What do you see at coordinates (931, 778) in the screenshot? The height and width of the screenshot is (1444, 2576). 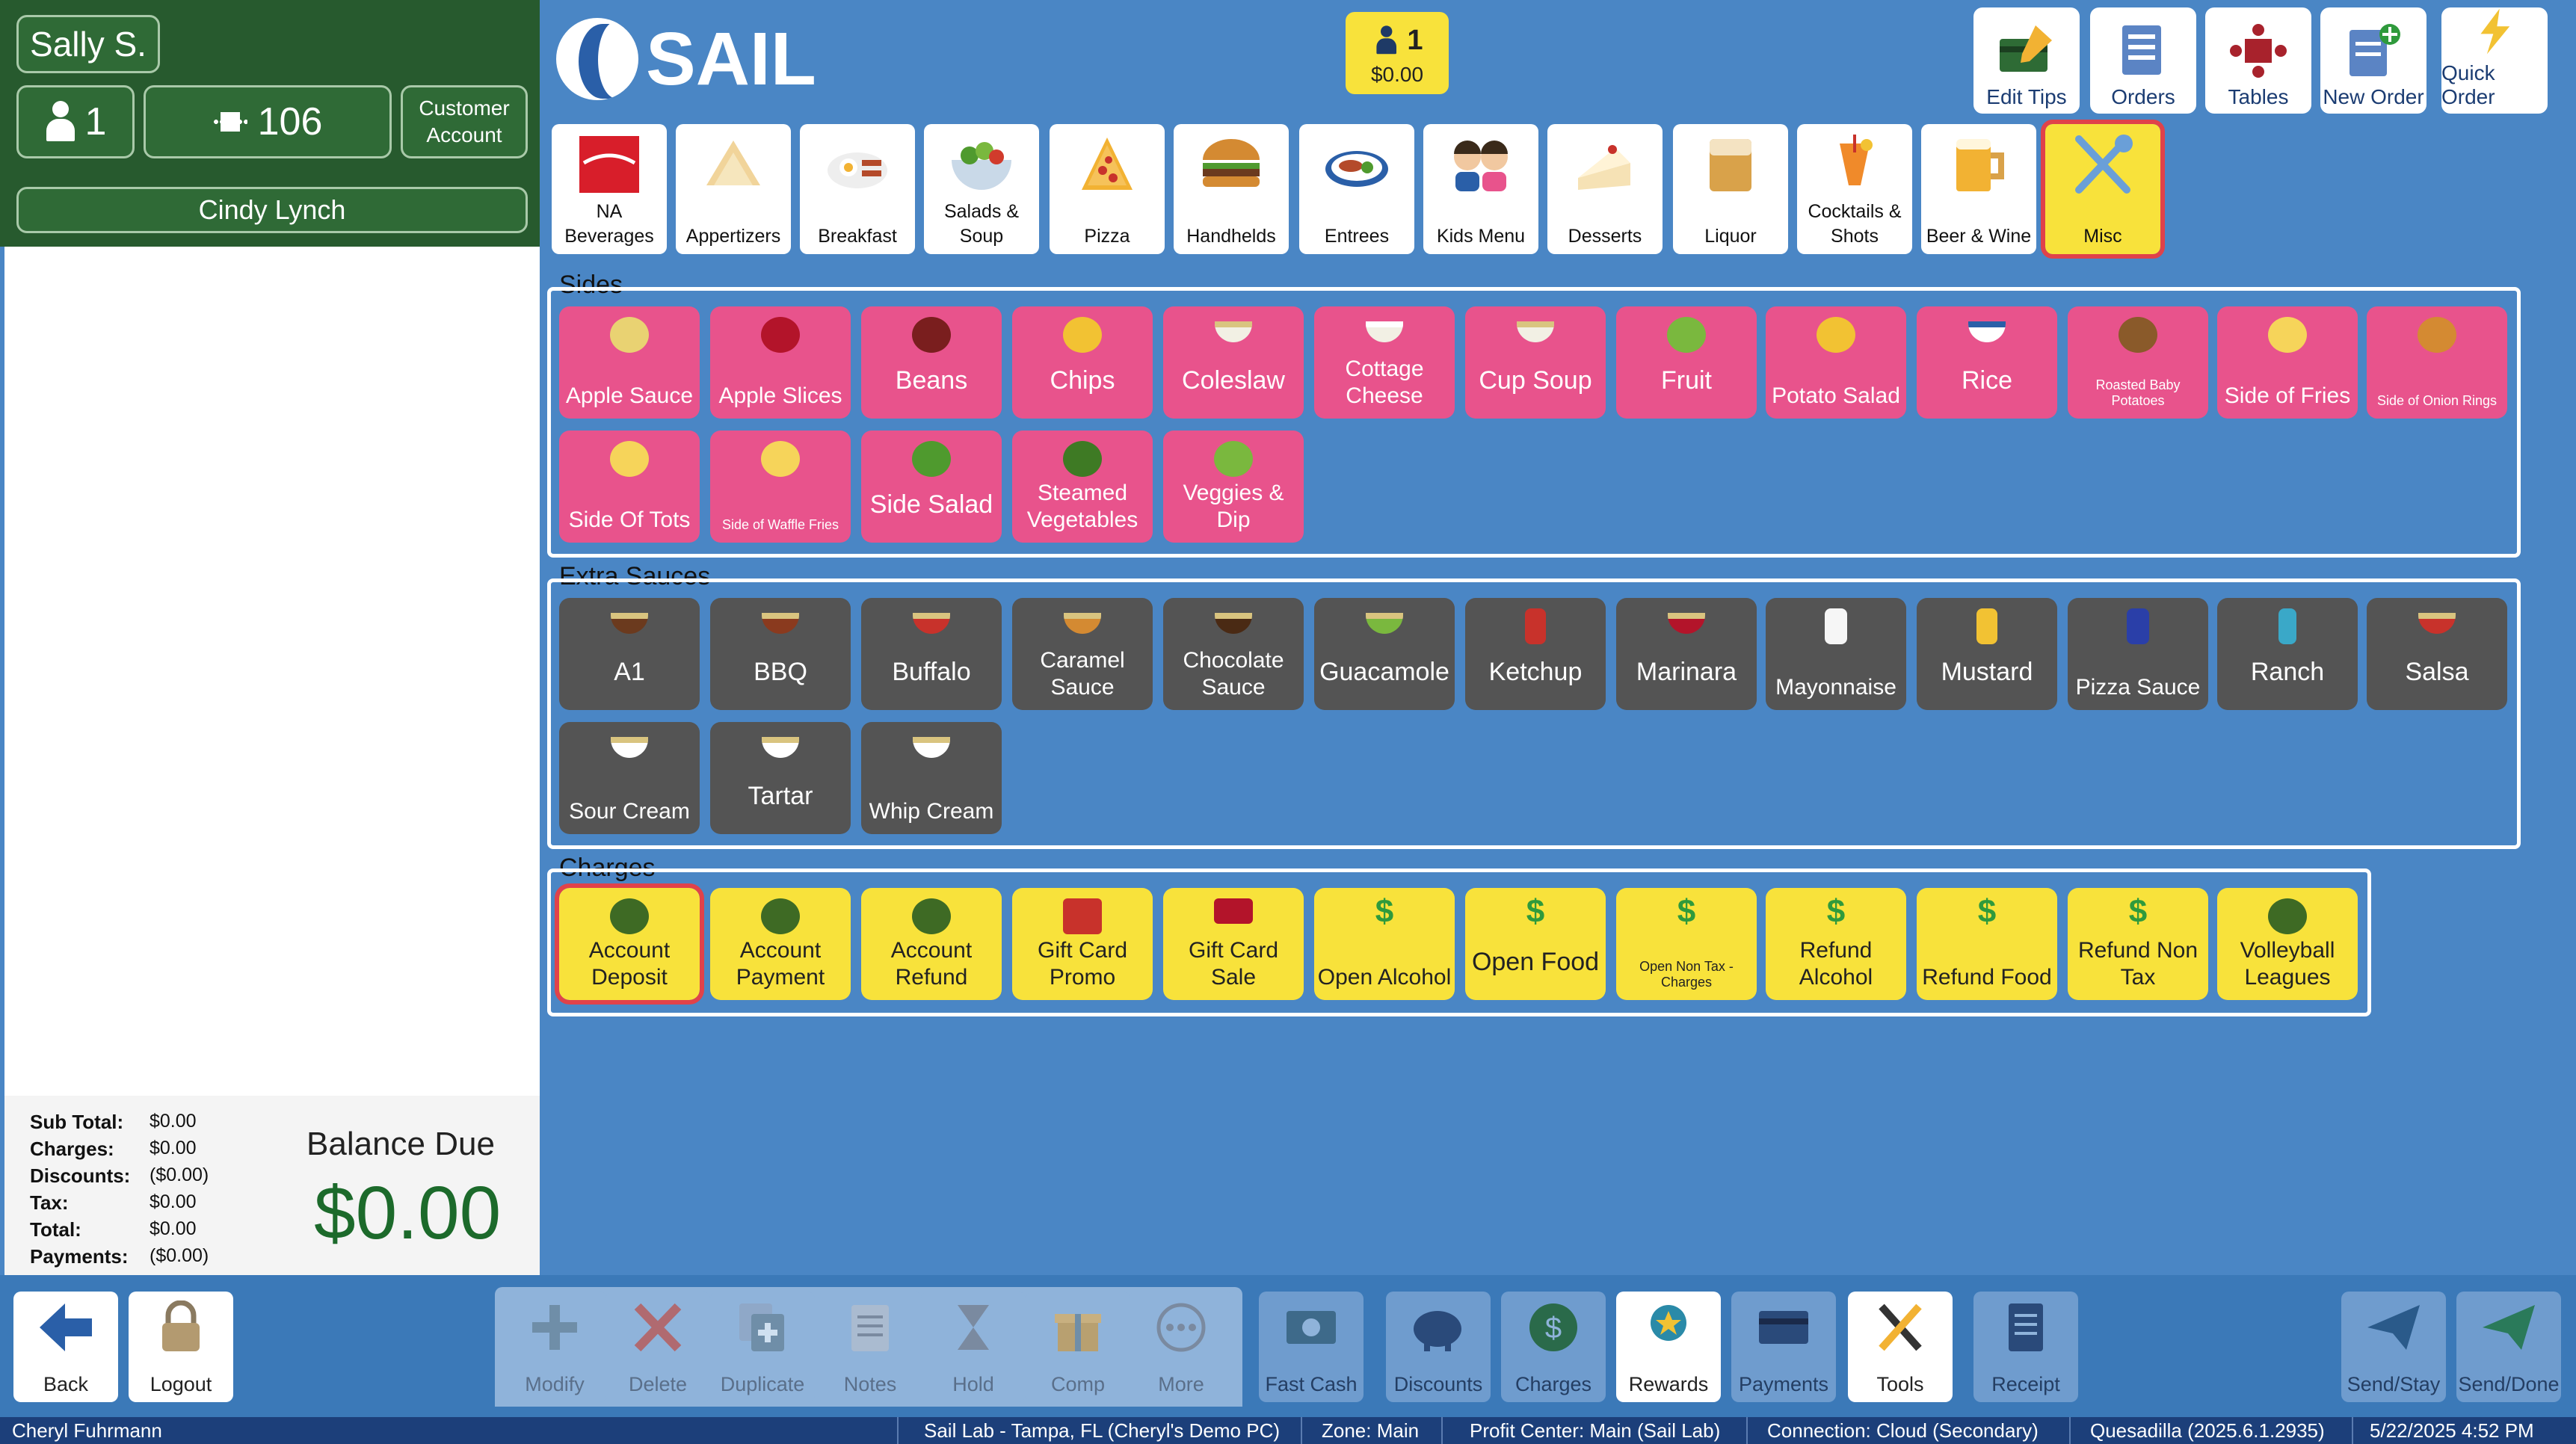 I see `item-whip-cream: Whip Cream` at bounding box center [931, 778].